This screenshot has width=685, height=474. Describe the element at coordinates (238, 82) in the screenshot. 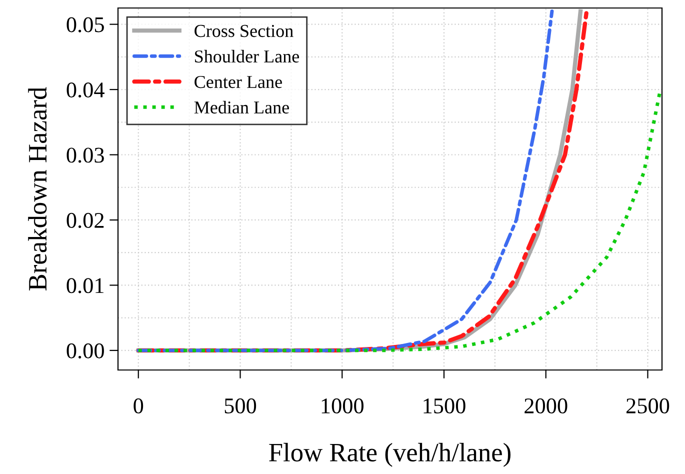

I see `legend-label: Center Lane` at that location.